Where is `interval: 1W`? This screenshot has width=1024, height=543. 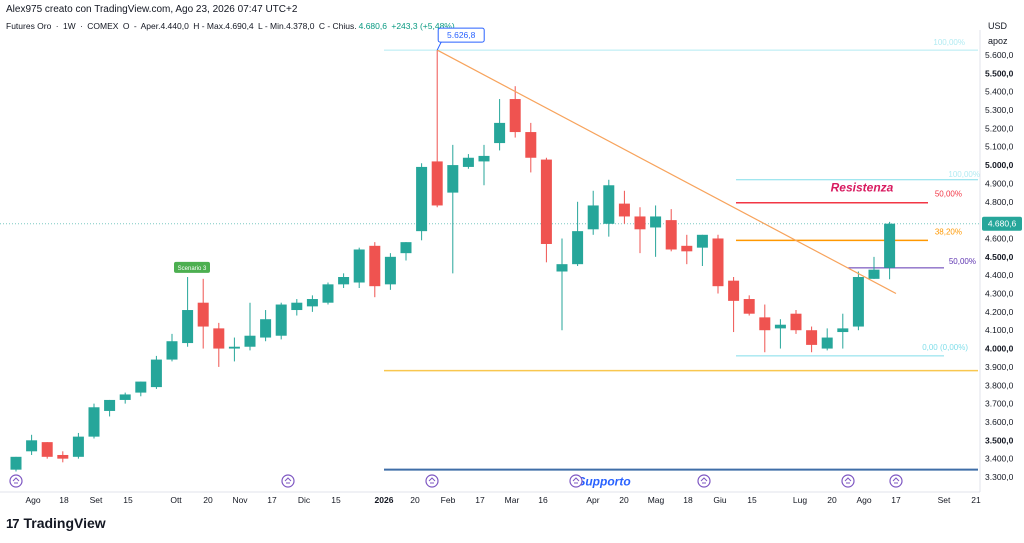
interval: 1W is located at coordinates (69, 26).